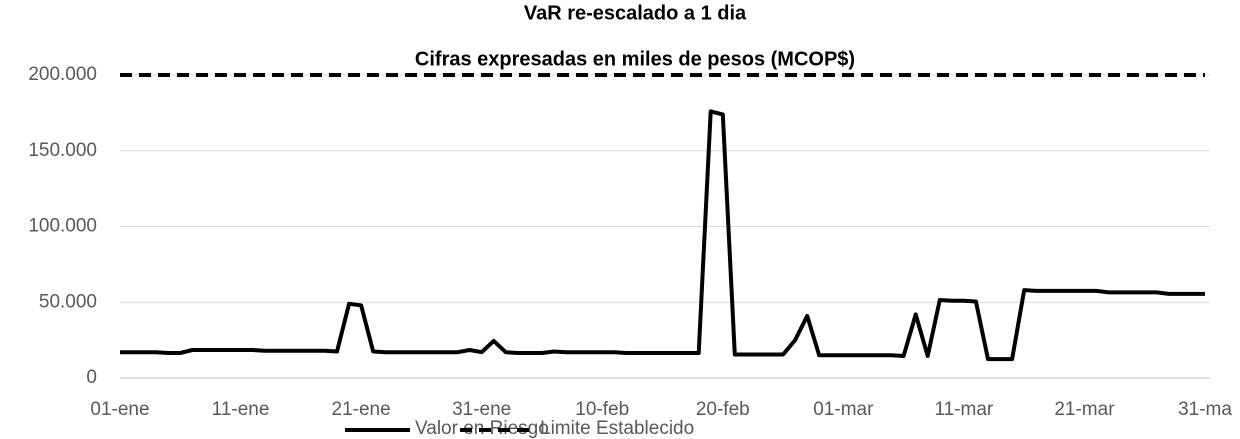 The height and width of the screenshot is (439, 1240). What do you see at coordinates (68, 301) in the screenshot?
I see `y-tick-label: 50.000` at bounding box center [68, 301].